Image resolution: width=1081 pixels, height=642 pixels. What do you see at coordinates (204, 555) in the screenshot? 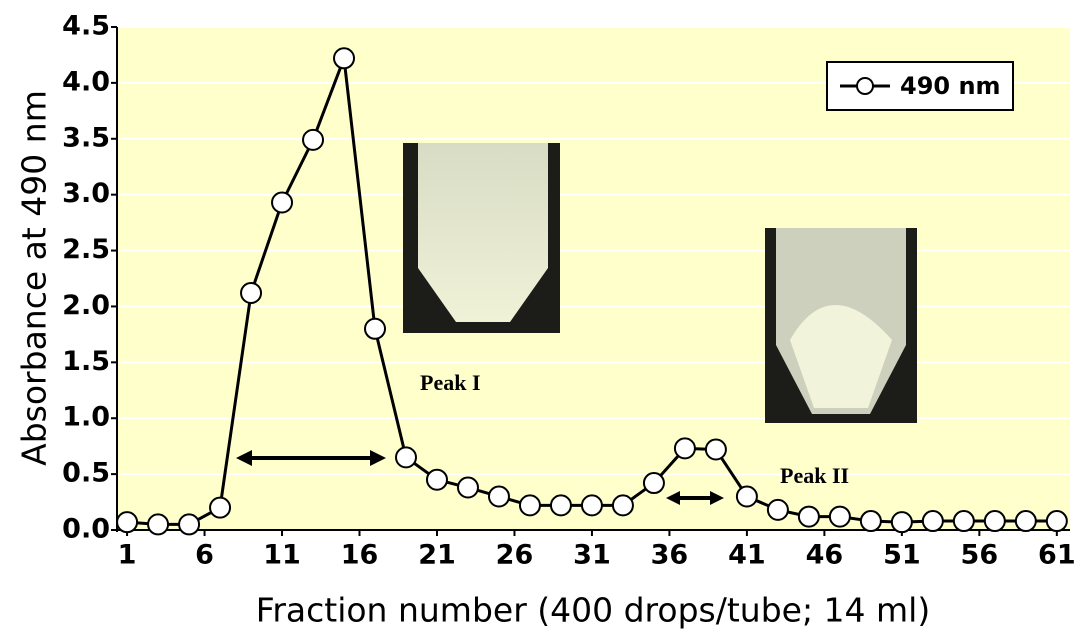
I see `x-tick-label: 6` at bounding box center [204, 555].